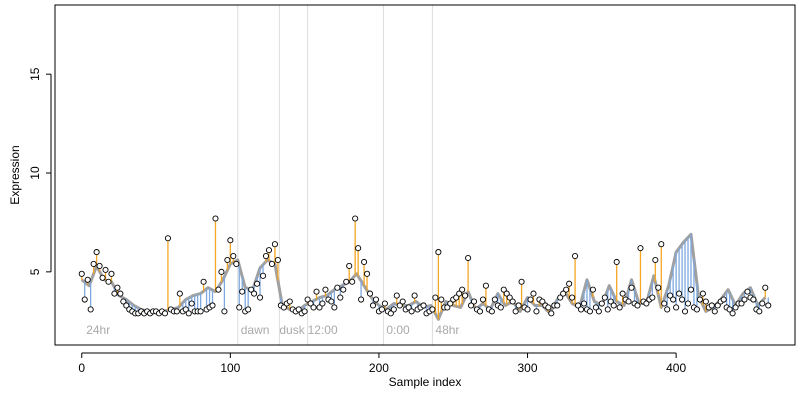 This screenshot has height=400, width=800. Describe the element at coordinates (15, 174) in the screenshot. I see `y-axis-label: Expression` at that location.